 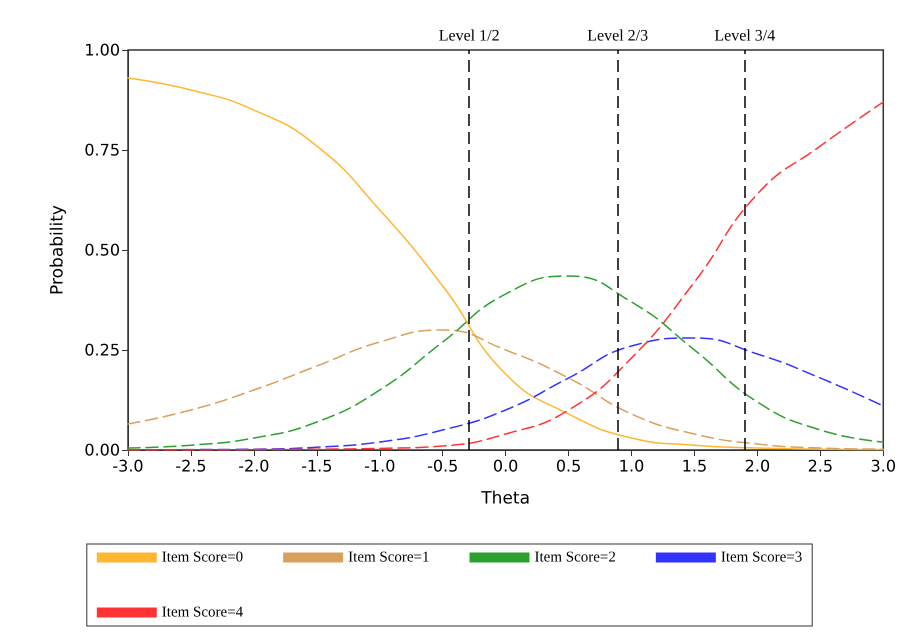 I want to click on x-tick-label: 3.0, so click(x=883, y=466).